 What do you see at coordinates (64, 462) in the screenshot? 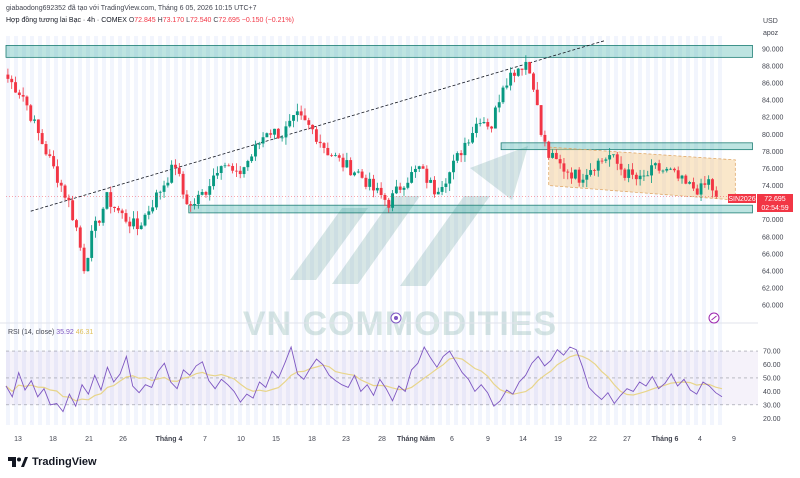
I see `branding-text: TradingView` at bounding box center [64, 462].